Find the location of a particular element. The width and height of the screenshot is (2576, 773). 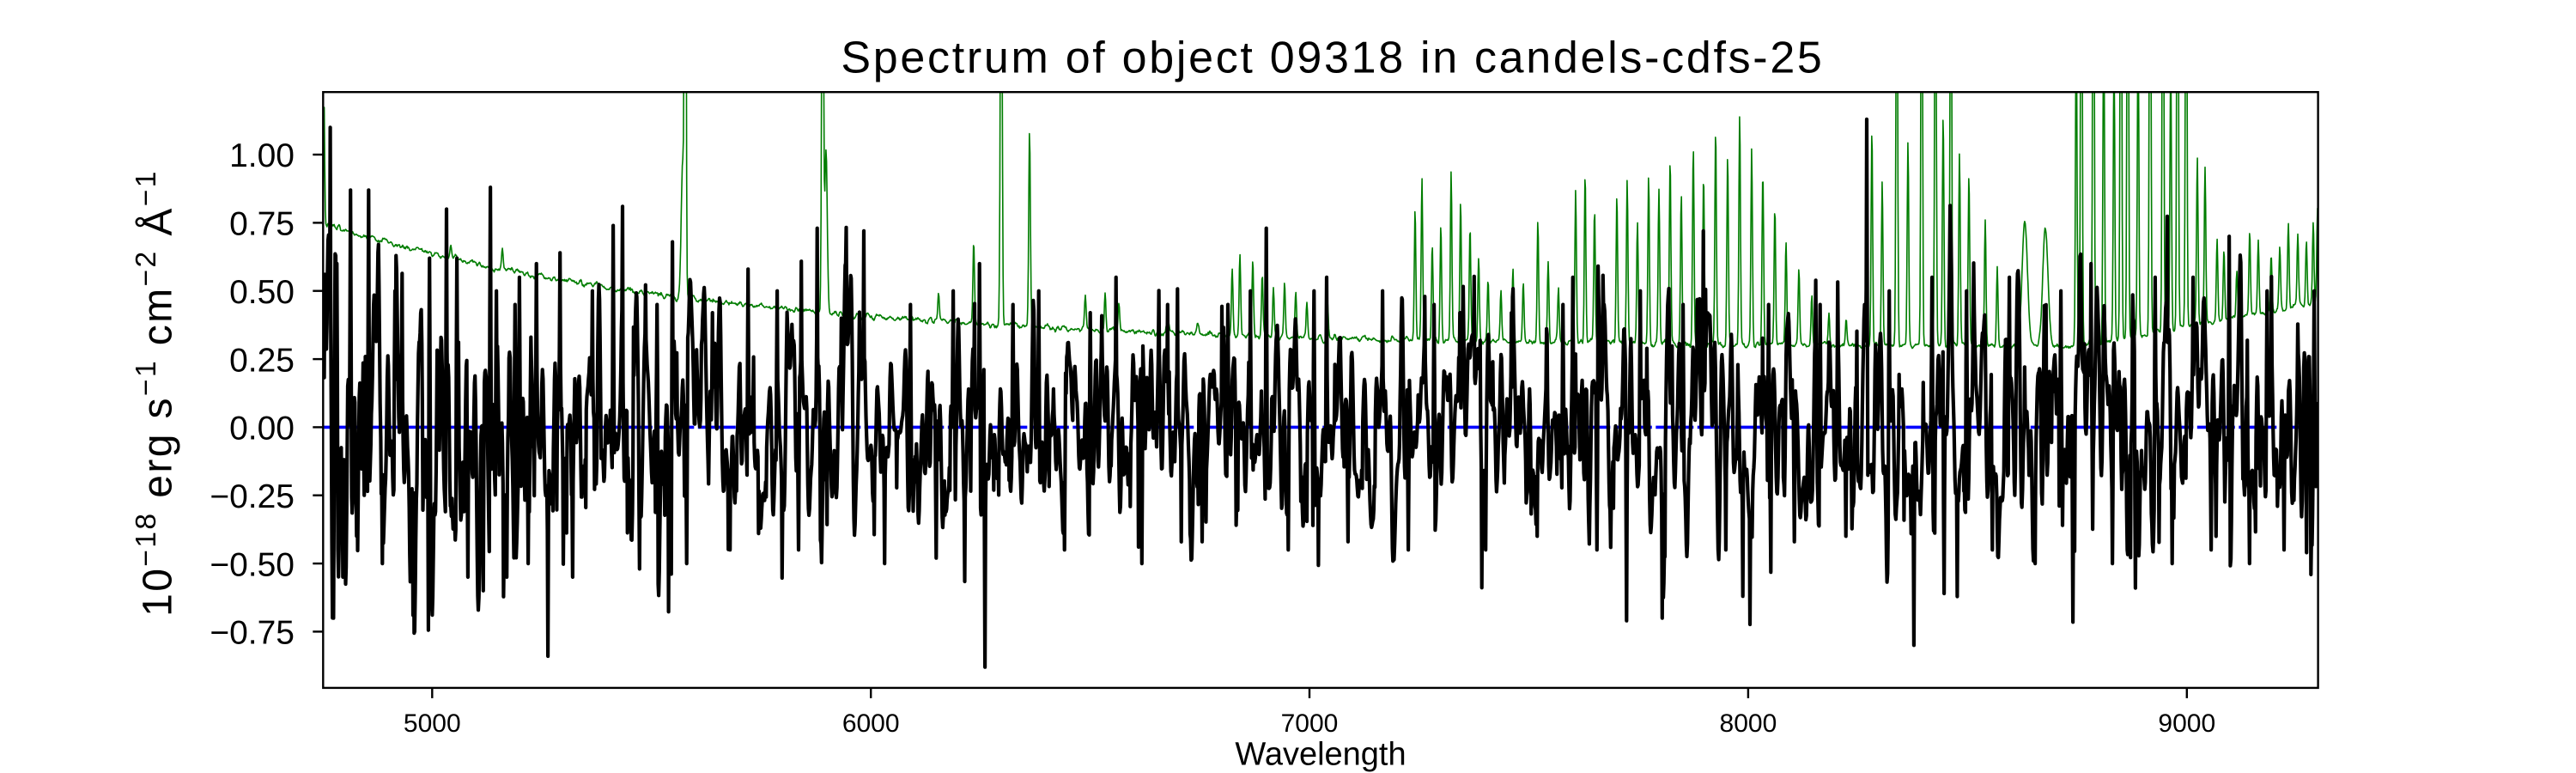

svg-text: 0.50 is located at coordinates (262, 292).